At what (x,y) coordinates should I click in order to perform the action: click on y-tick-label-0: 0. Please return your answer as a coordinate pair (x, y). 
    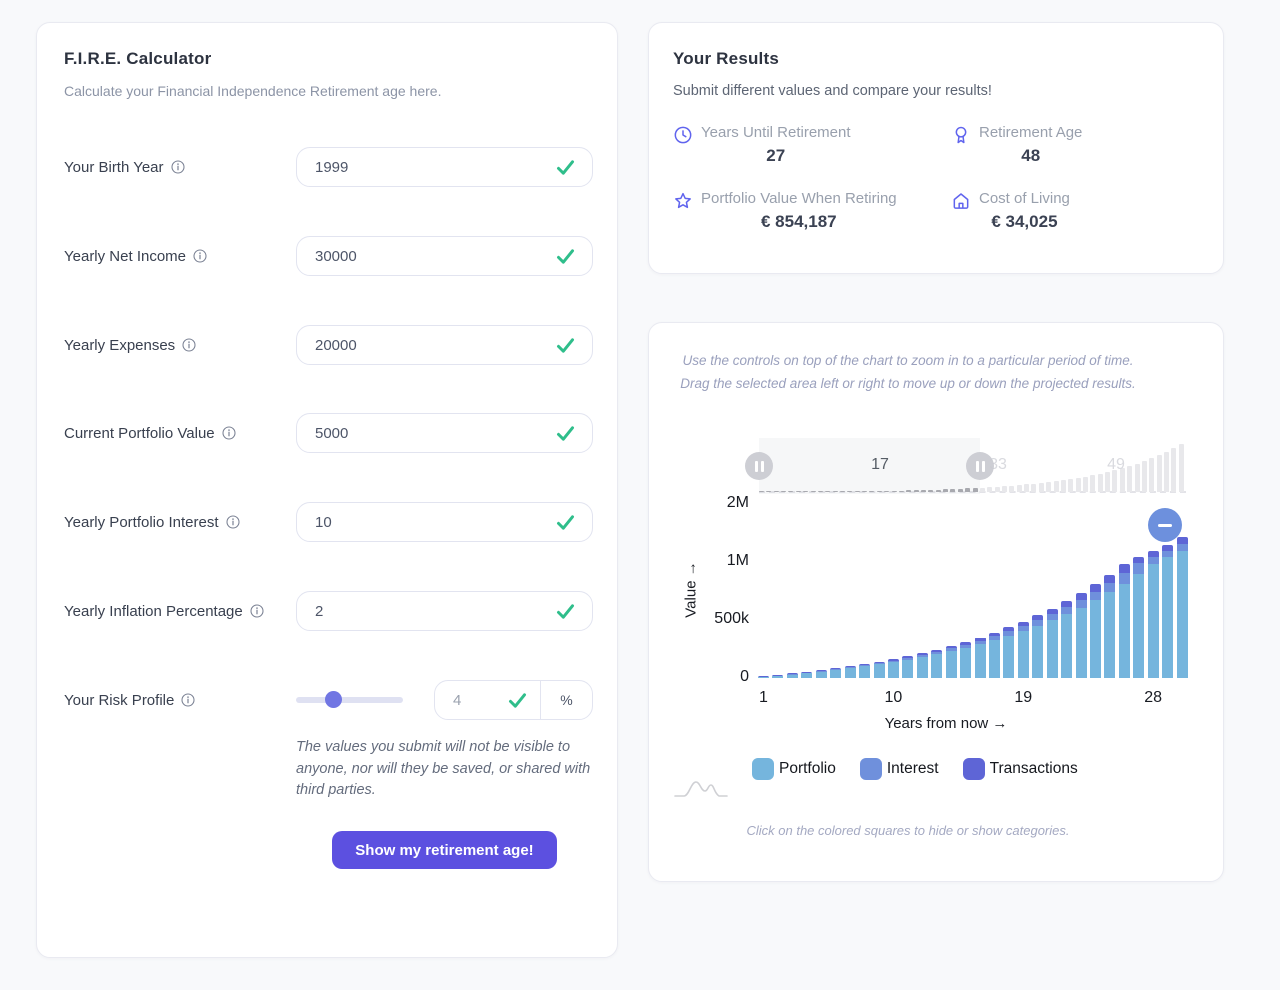
    Looking at the image, I should click on (744, 676).